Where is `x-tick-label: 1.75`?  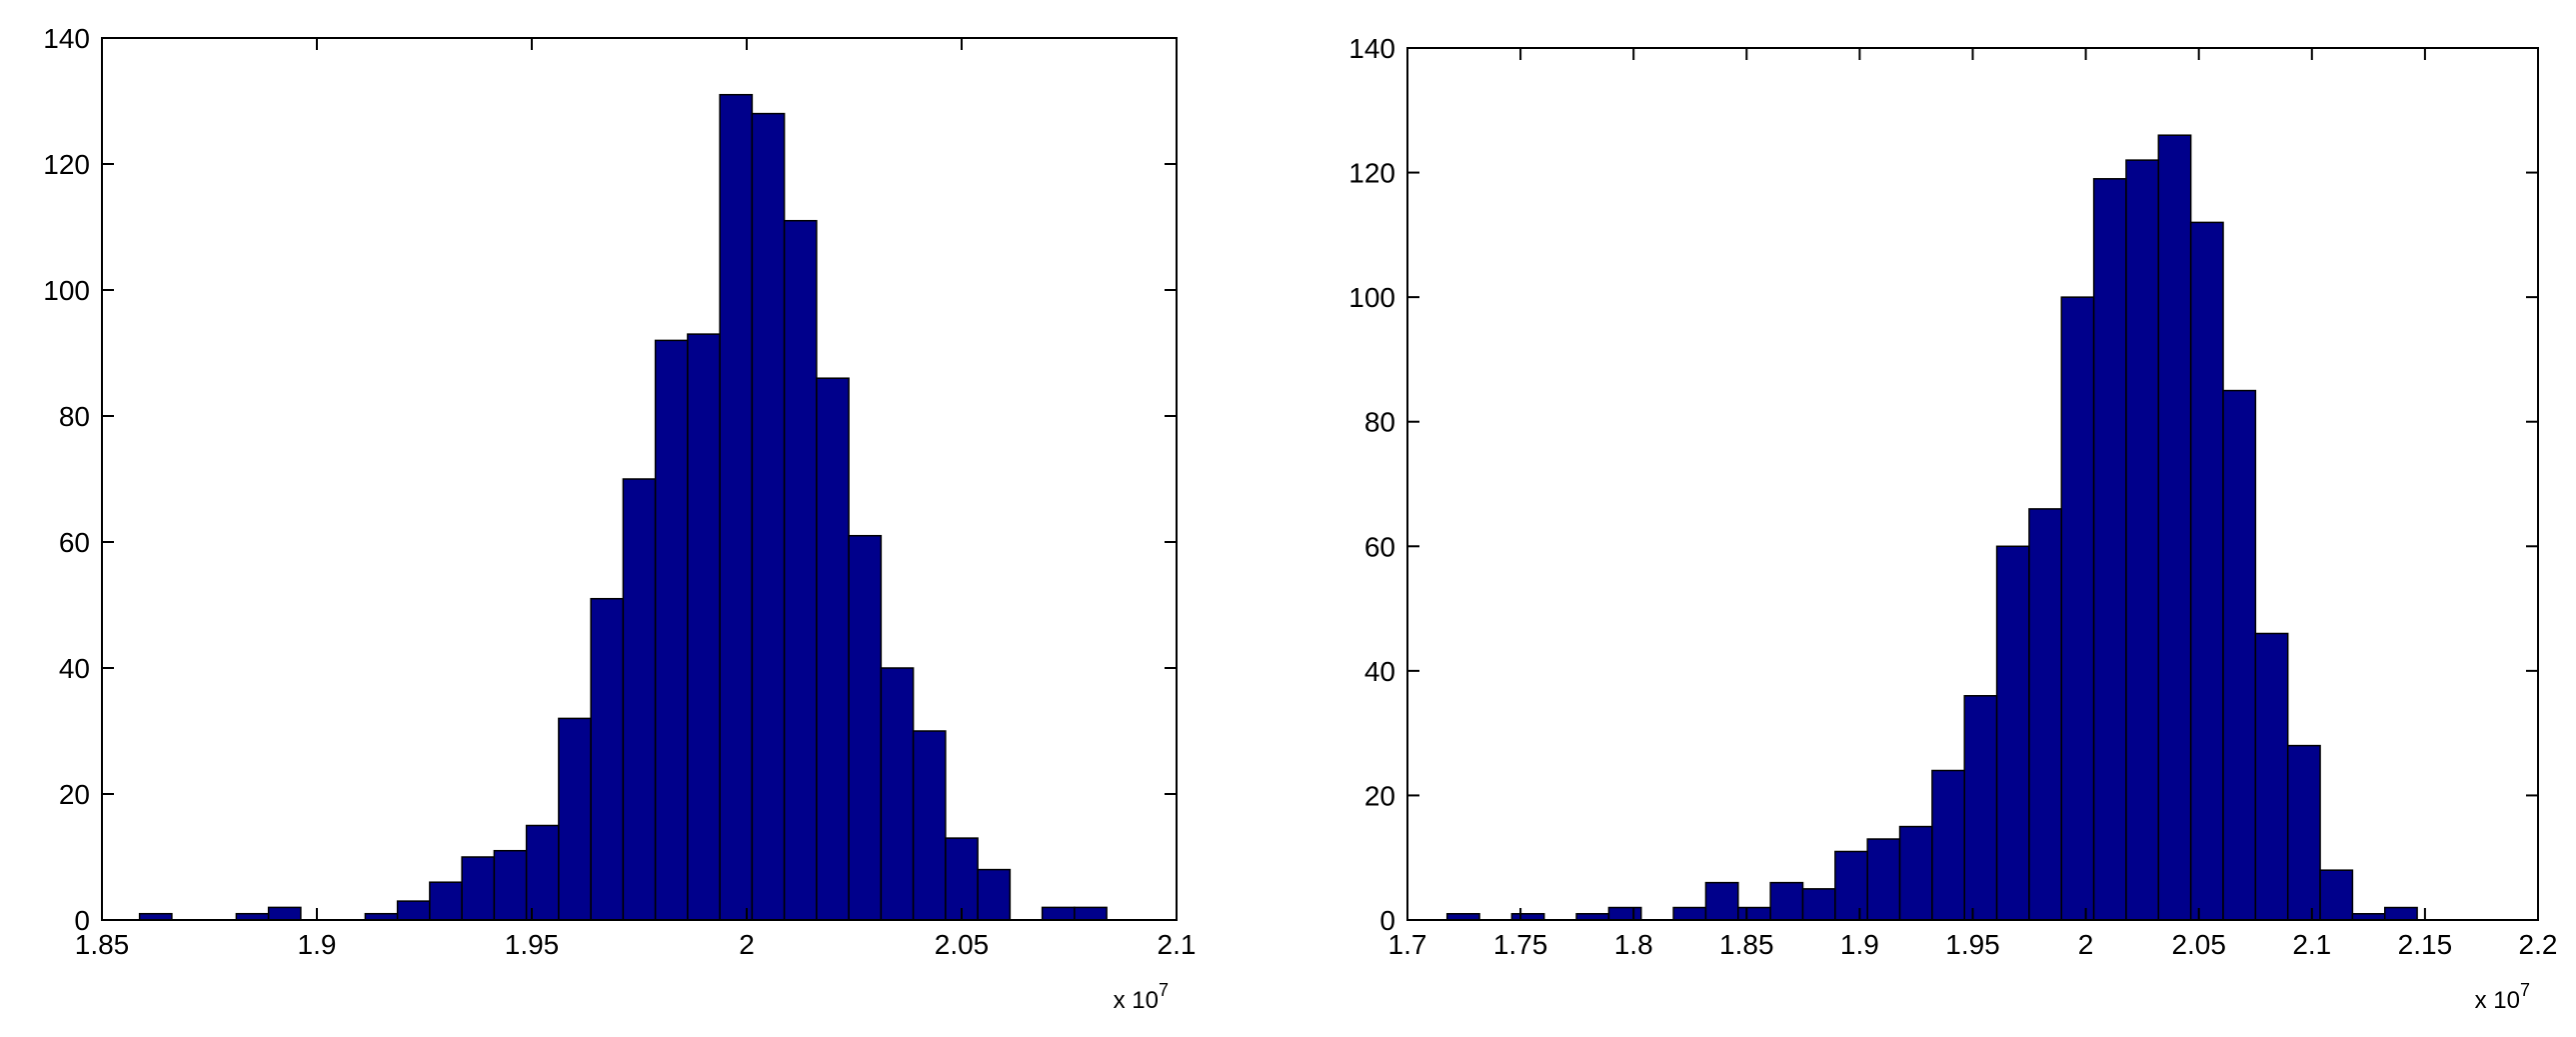
x-tick-label: 1.75 is located at coordinates (1521, 944).